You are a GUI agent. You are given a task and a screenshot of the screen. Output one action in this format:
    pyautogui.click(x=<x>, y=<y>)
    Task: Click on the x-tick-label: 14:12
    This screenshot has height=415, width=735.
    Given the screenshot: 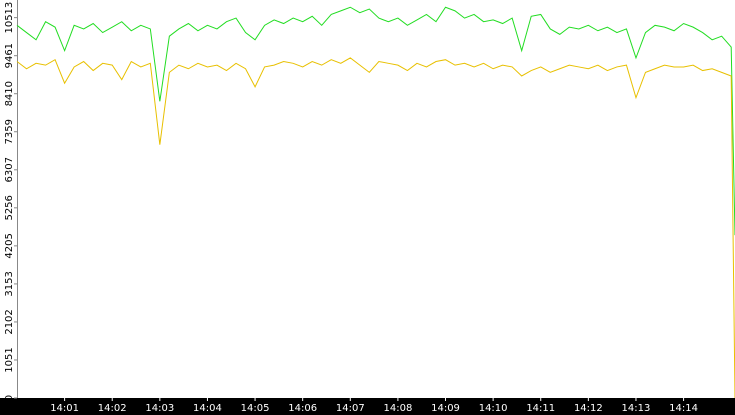 What is the action you would take?
    pyautogui.click(x=588, y=408)
    